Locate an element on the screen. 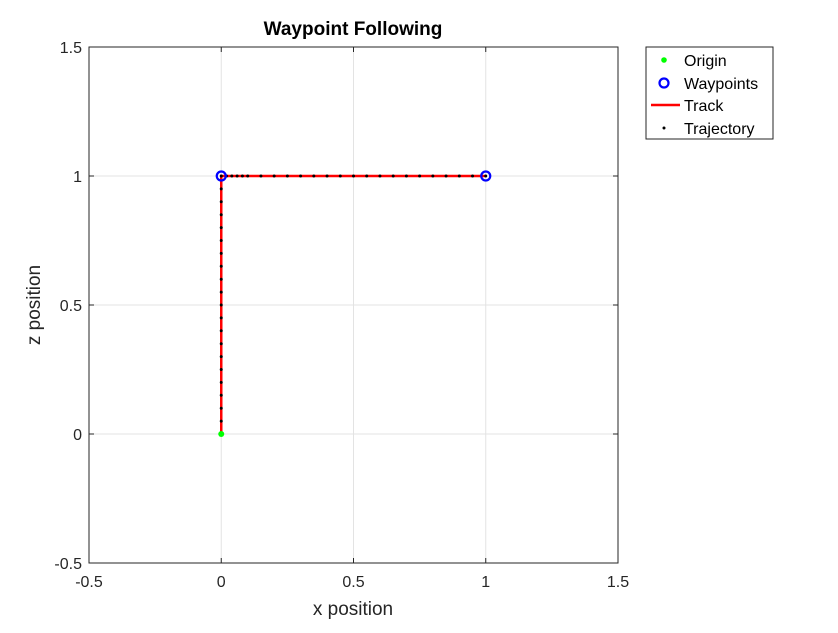 This screenshot has height=633, width=838. y-tick-label: 0 is located at coordinates (77, 435).